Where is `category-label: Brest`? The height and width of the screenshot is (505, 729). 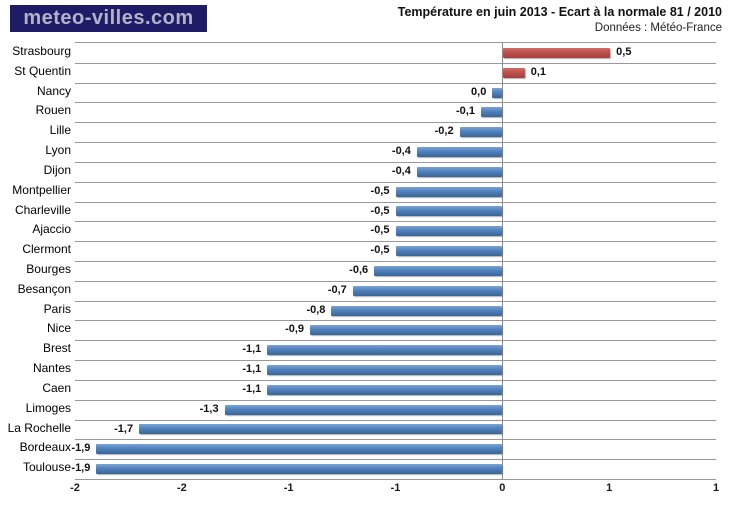
category-label: Brest is located at coordinates (56, 348).